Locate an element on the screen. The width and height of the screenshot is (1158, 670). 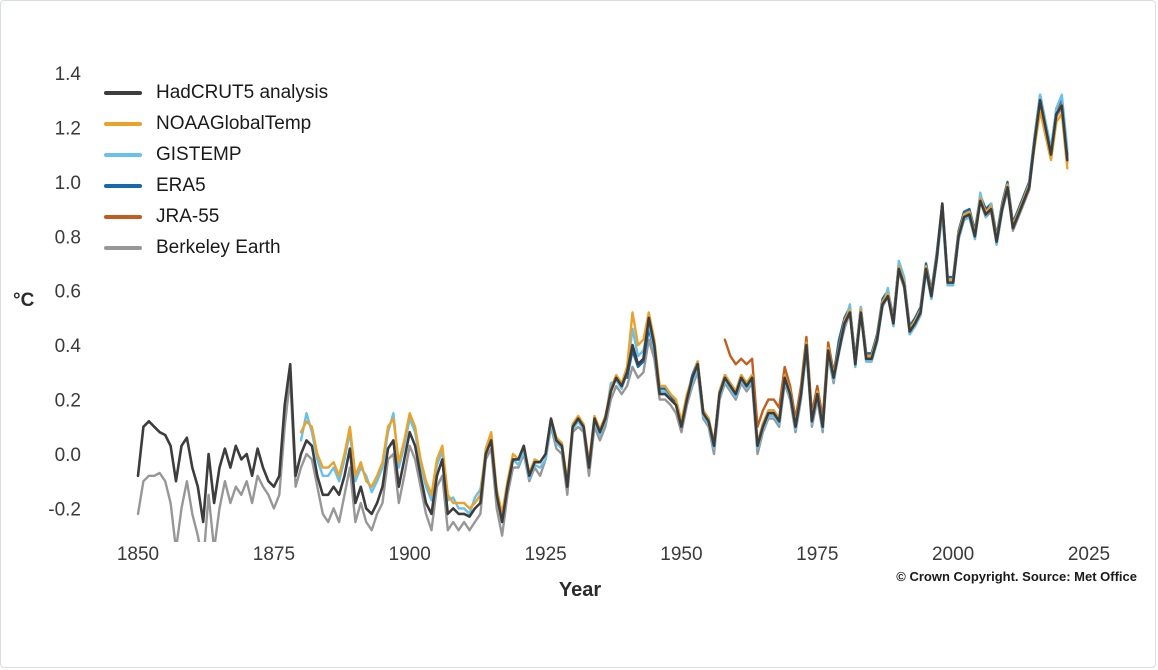
legend-label: JRA-55 is located at coordinates (188, 216).